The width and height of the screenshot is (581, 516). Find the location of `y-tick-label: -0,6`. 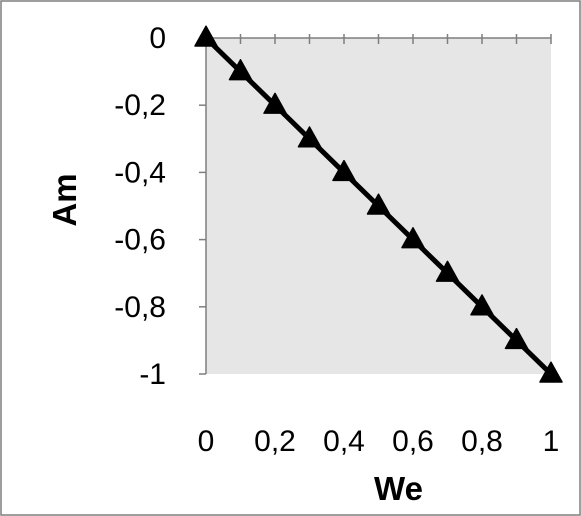

y-tick-label: -0,6 is located at coordinates (140, 240).